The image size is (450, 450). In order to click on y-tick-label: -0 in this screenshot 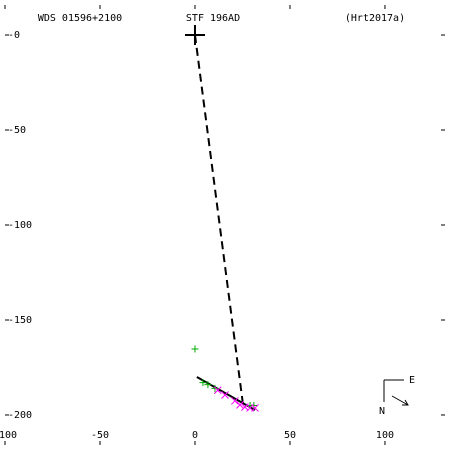, I will do `click(14, 35)`.